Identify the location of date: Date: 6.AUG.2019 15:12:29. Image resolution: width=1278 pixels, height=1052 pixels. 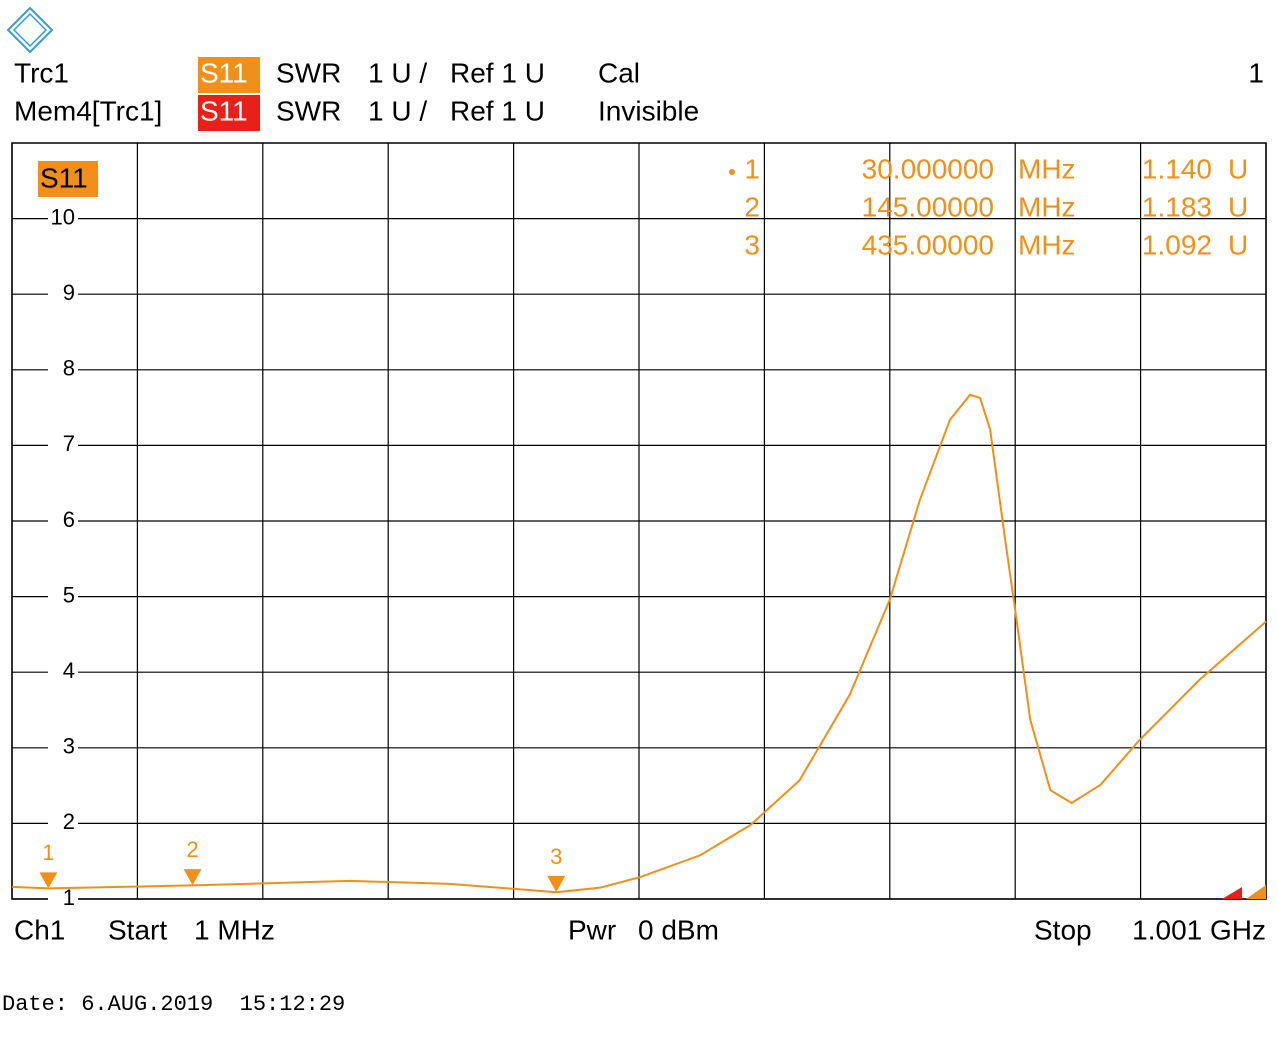
(173, 1004).